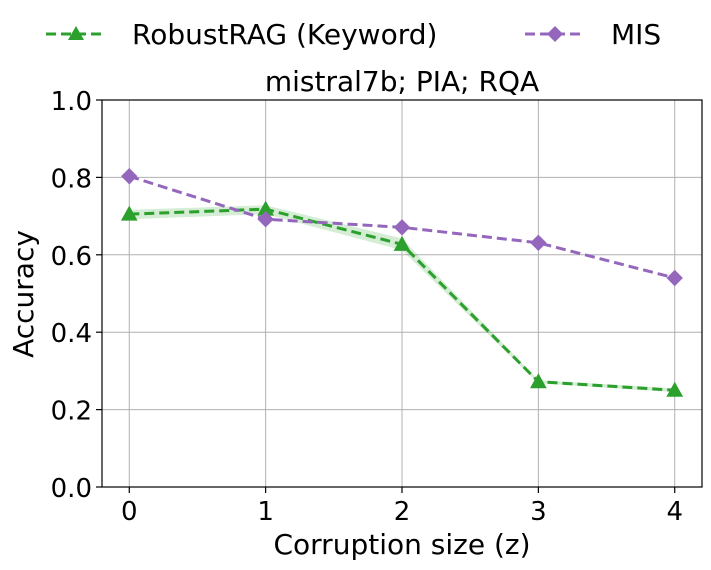 The image size is (711, 570). What do you see at coordinates (593, 34) in the screenshot?
I see `legend-item-mis: MIS` at bounding box center [593, 34].